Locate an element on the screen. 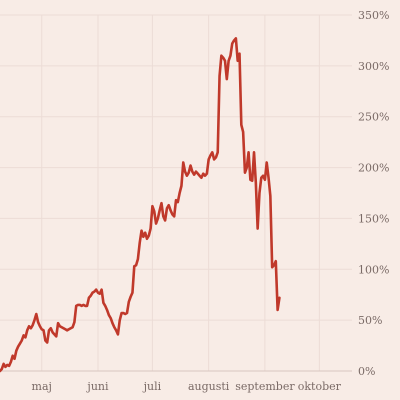  x-tick-label: oktober is located at coordinates (320, 386).